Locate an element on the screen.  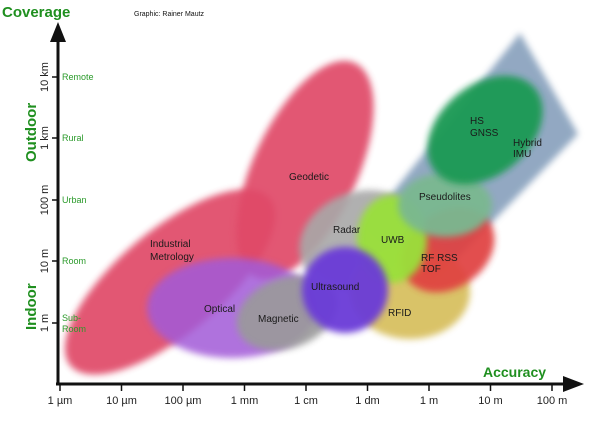
x-tick-label: 100 µm is located at coordinates (183, 401).